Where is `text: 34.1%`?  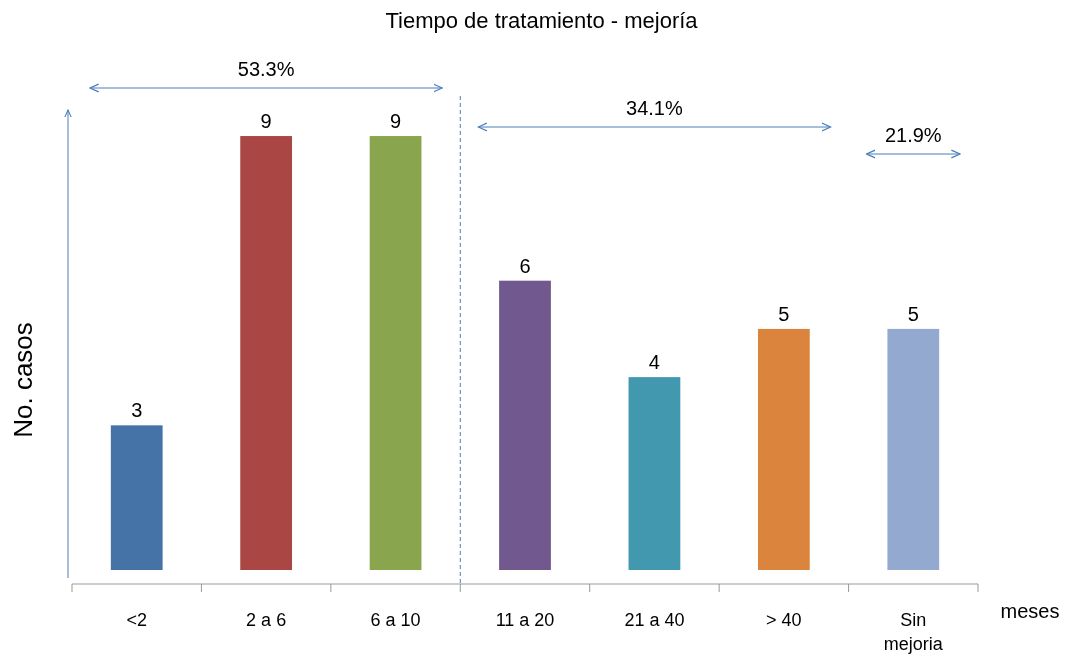 text: 34.1% is located at coordinates (654, 108).